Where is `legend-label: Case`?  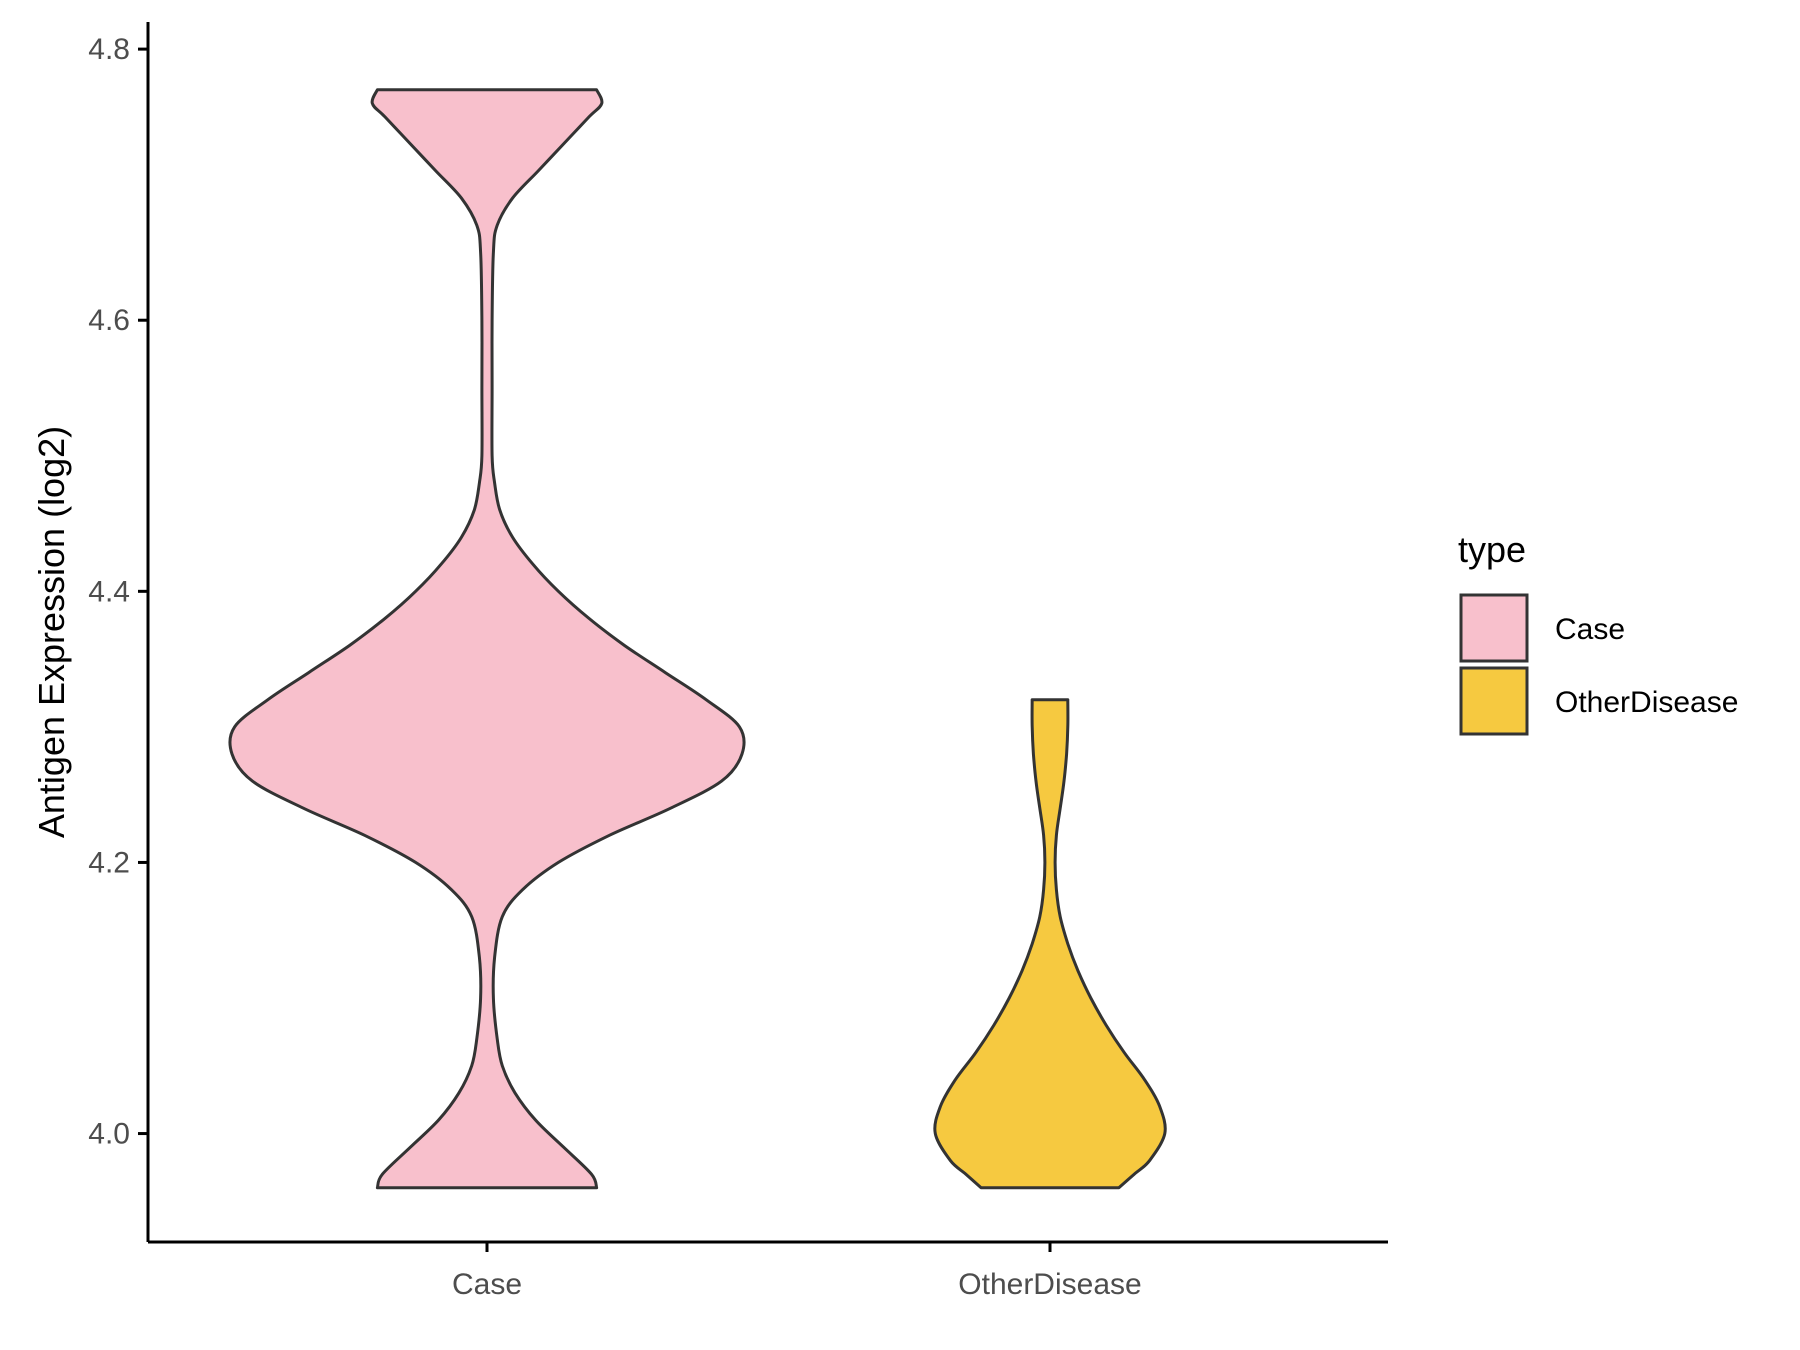
legend-label: Case is located at coordinates (1590, 629).